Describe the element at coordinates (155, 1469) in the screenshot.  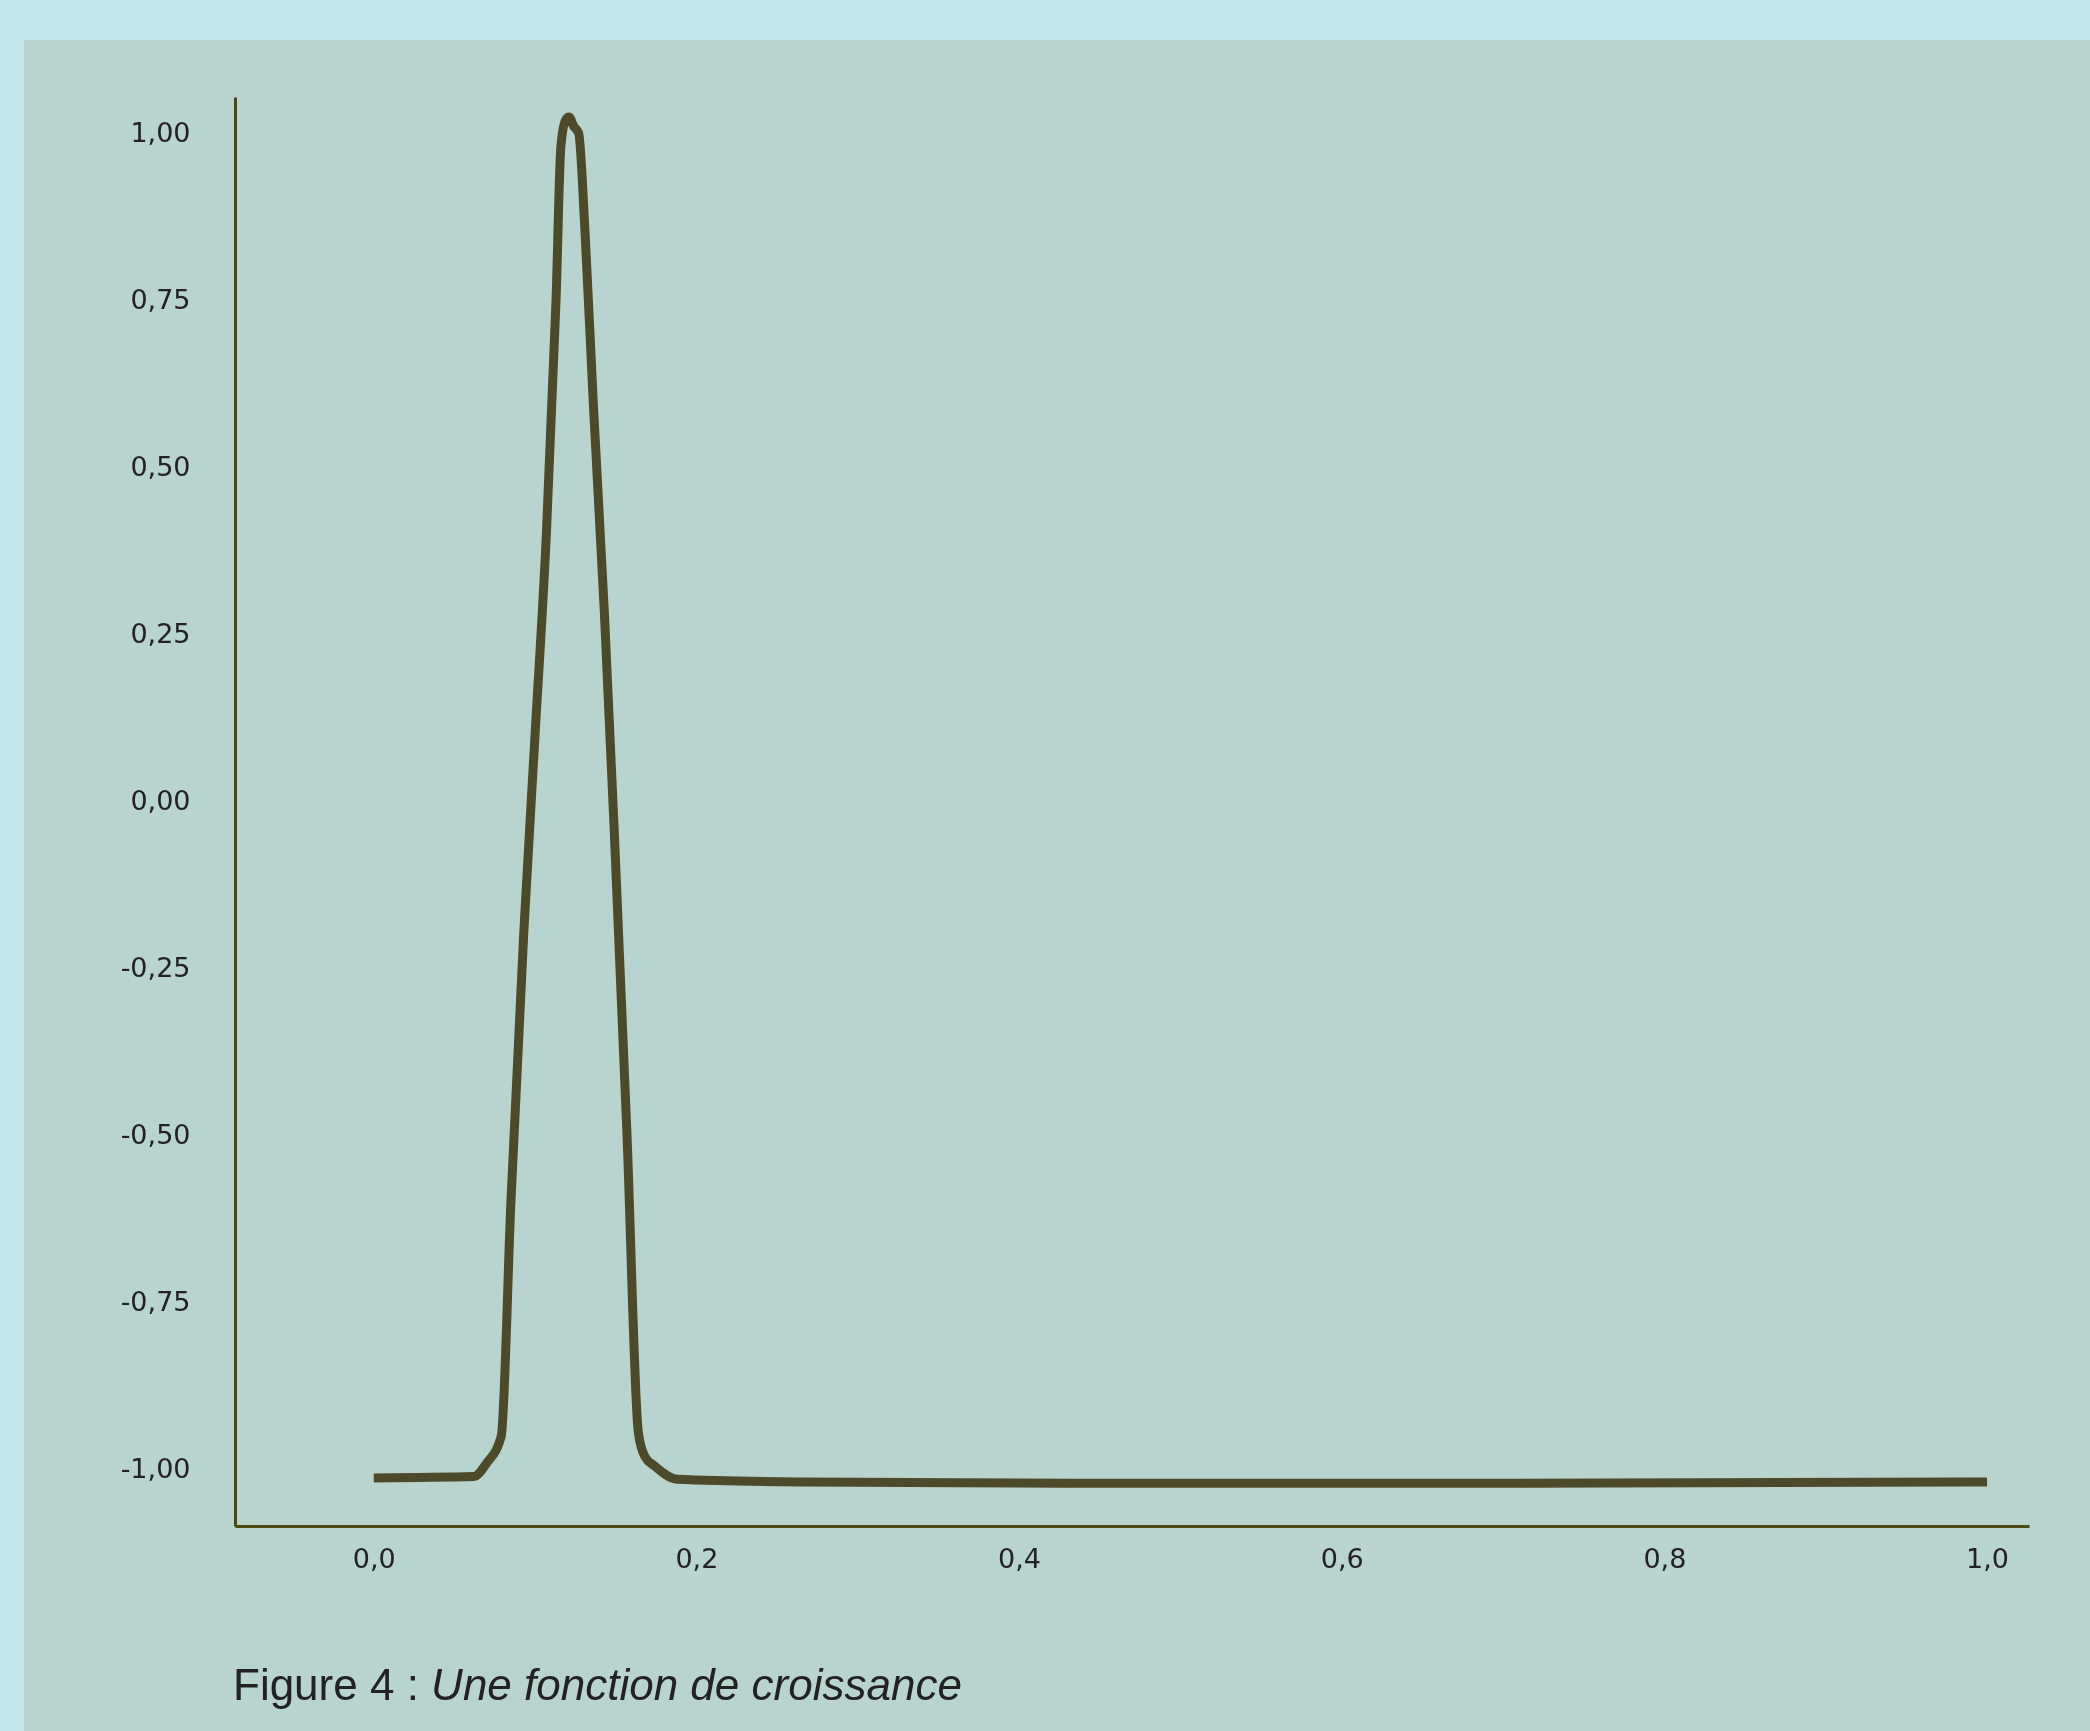
I see `y-tick-label: -1,00` at that location.